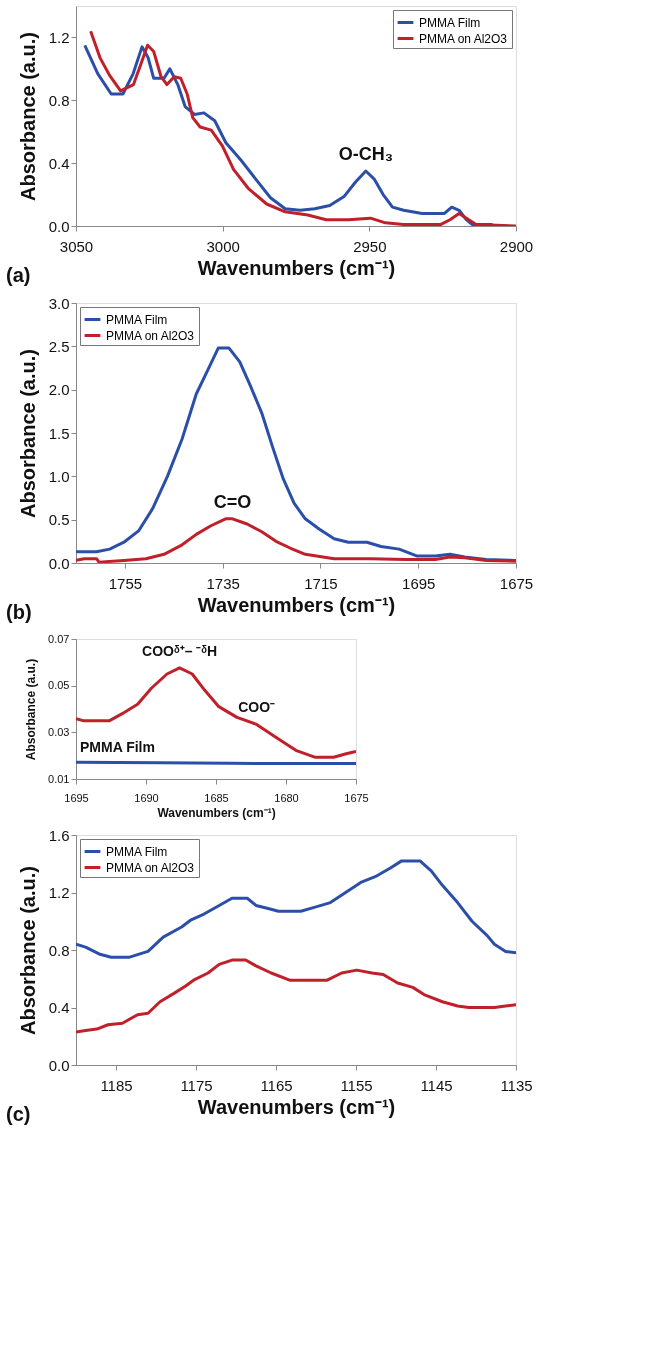 This screenshot has height=1357, width=649. I want to click on x-tick-label: 1715, so click(321, 583).